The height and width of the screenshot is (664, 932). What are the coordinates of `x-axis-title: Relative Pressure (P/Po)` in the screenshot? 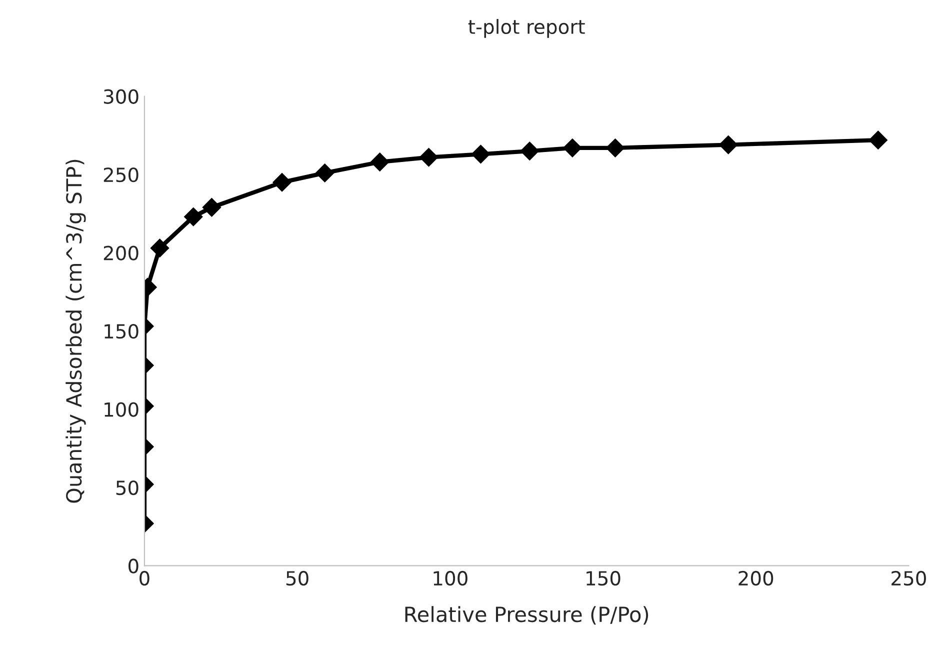 It's located at (526, 615).